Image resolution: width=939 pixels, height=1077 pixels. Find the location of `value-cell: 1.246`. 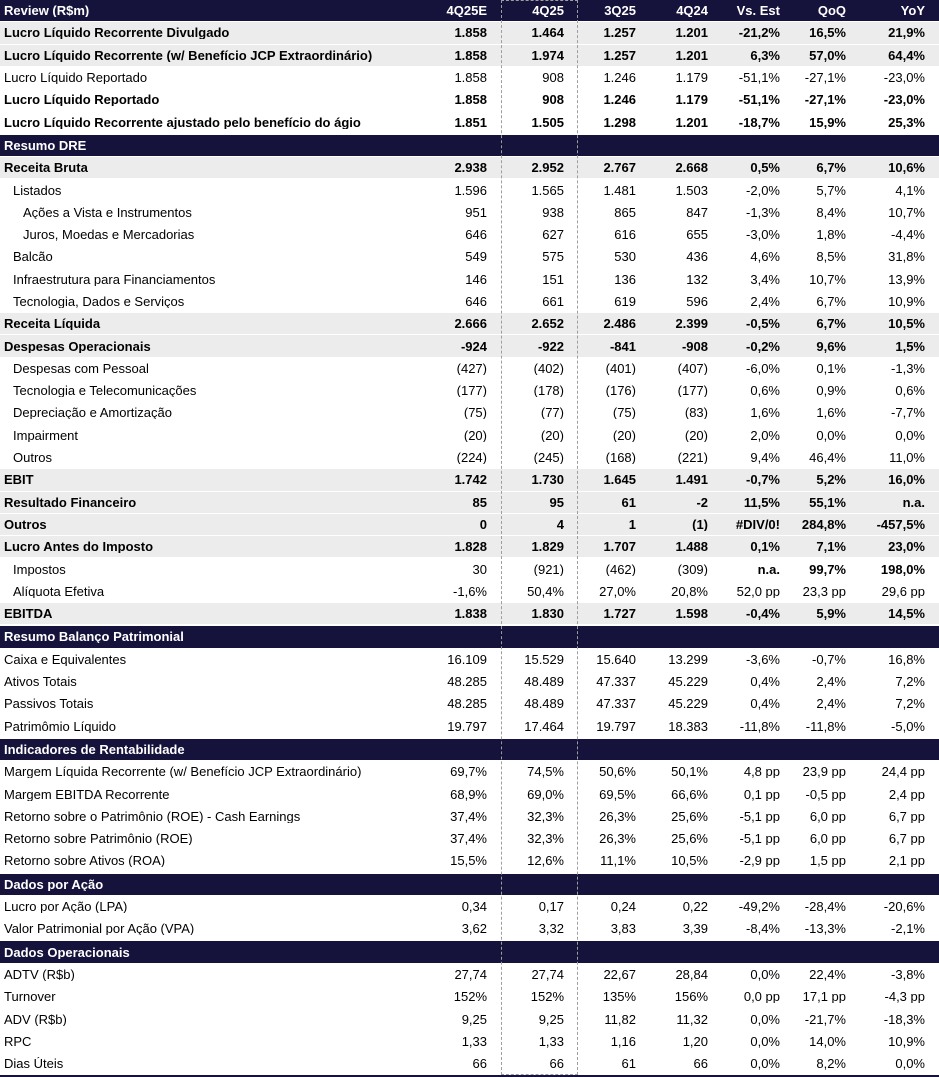

value-cell: 1.246 is located at coordinates (619, 100).